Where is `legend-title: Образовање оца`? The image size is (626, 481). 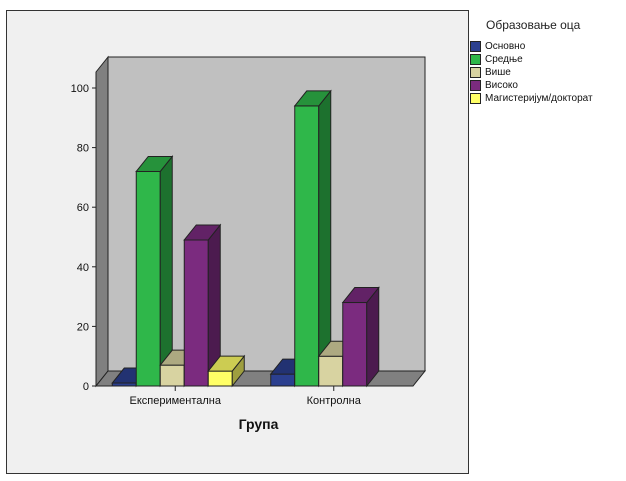 legend-title: Образовање оца is located at coordinates (533, 25).